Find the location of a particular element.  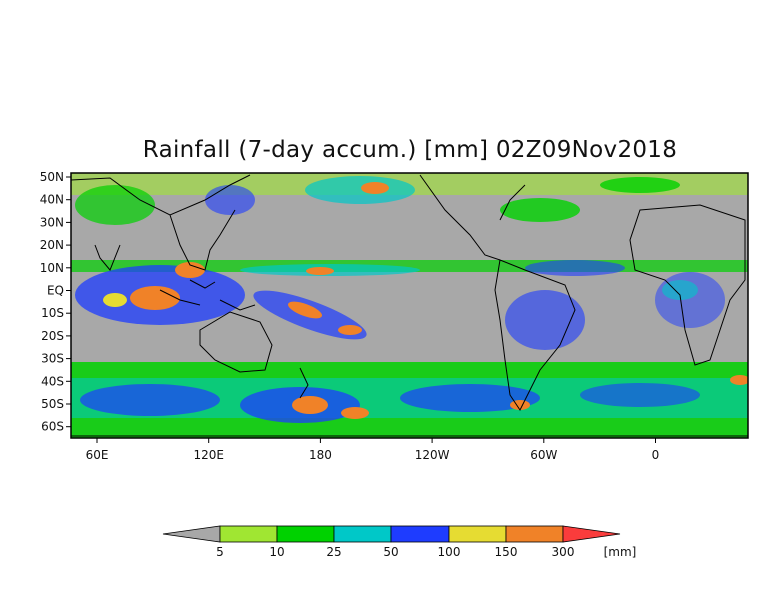

latitude-label: 50N is located at coordinates (52, 177).